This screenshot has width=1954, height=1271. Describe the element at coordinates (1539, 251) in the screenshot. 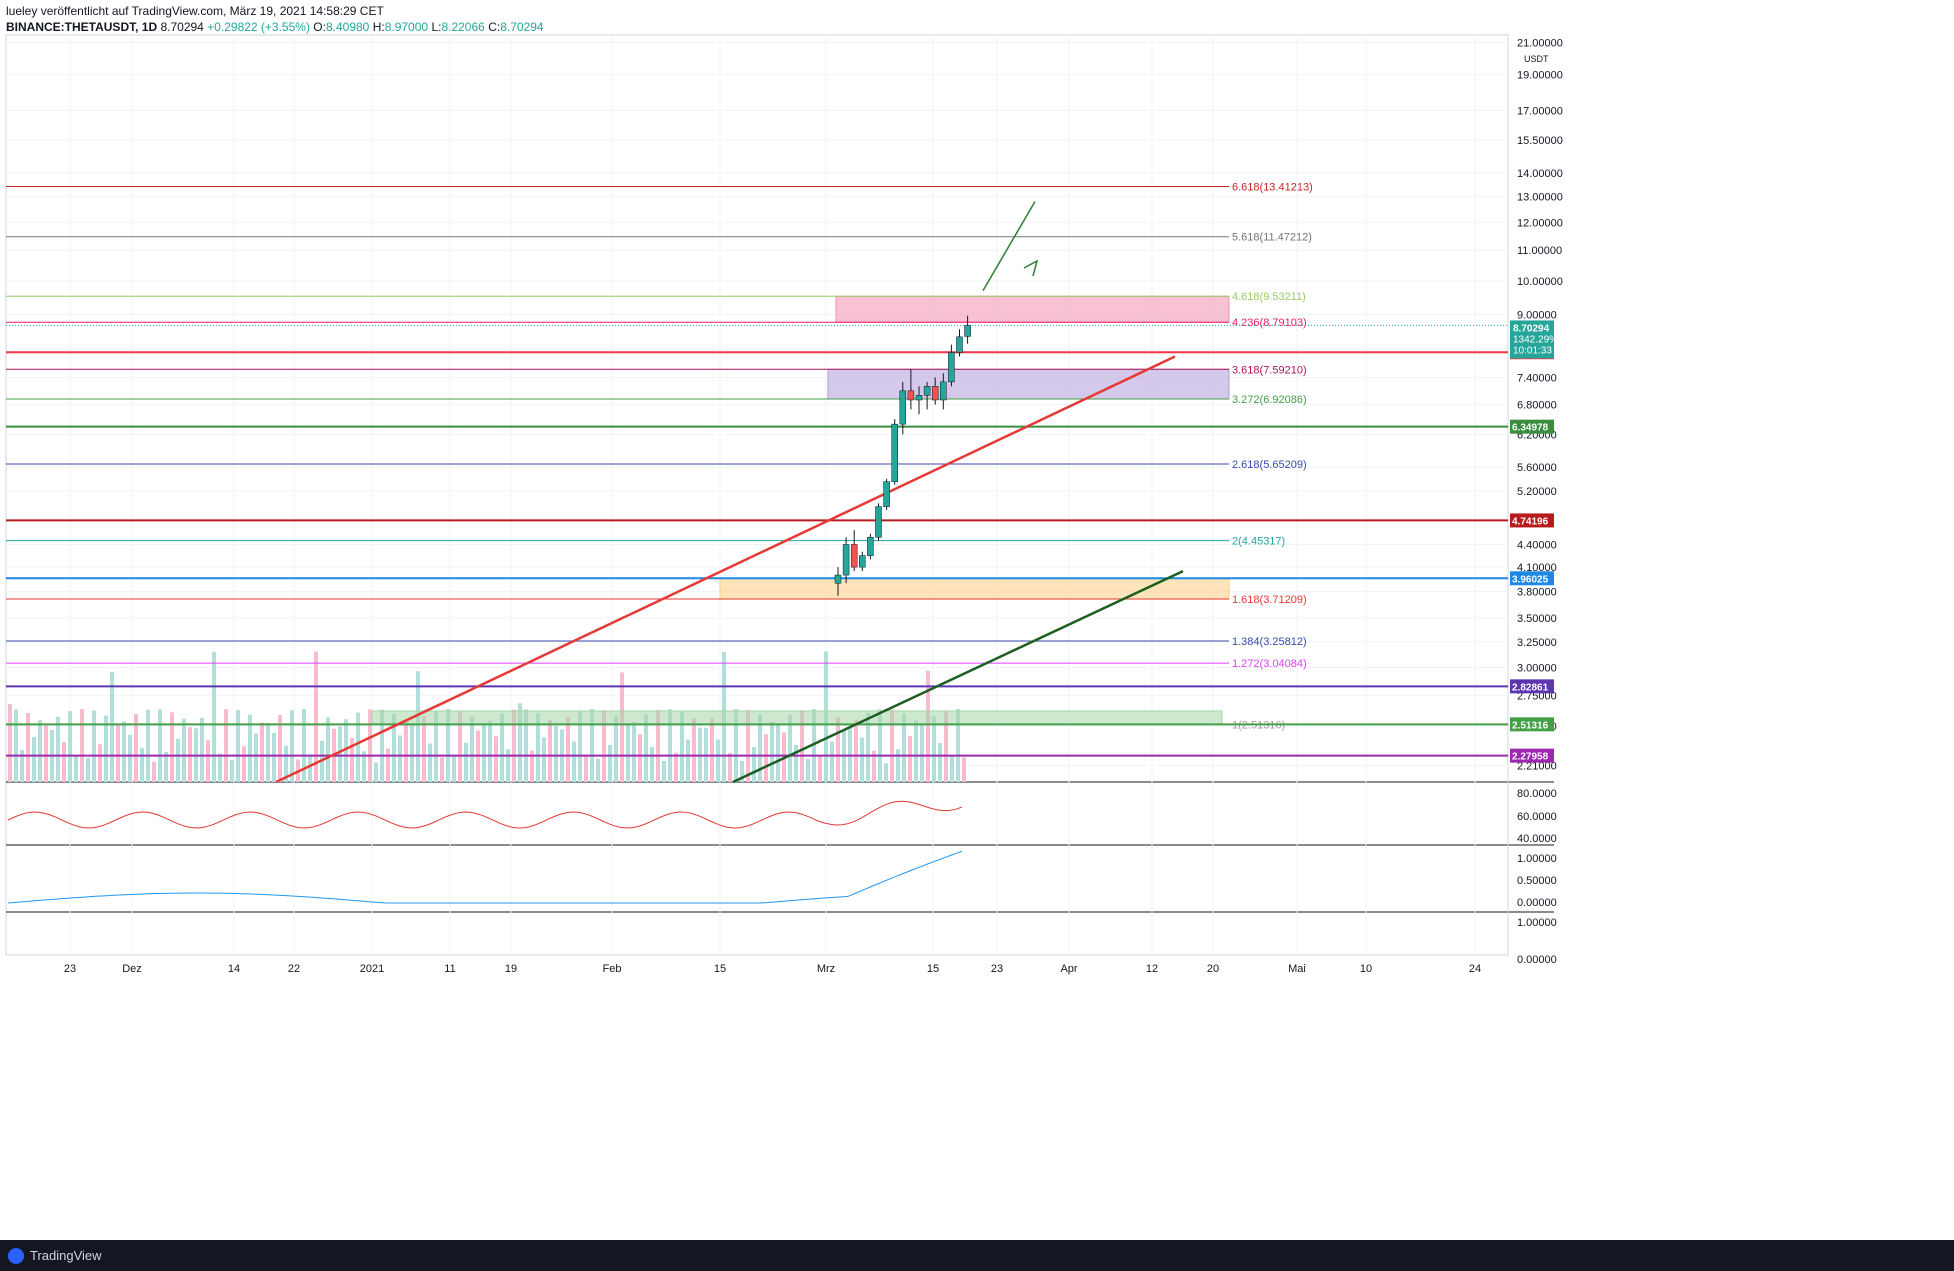

I see `y-tick-label: 11.00000` at that location.